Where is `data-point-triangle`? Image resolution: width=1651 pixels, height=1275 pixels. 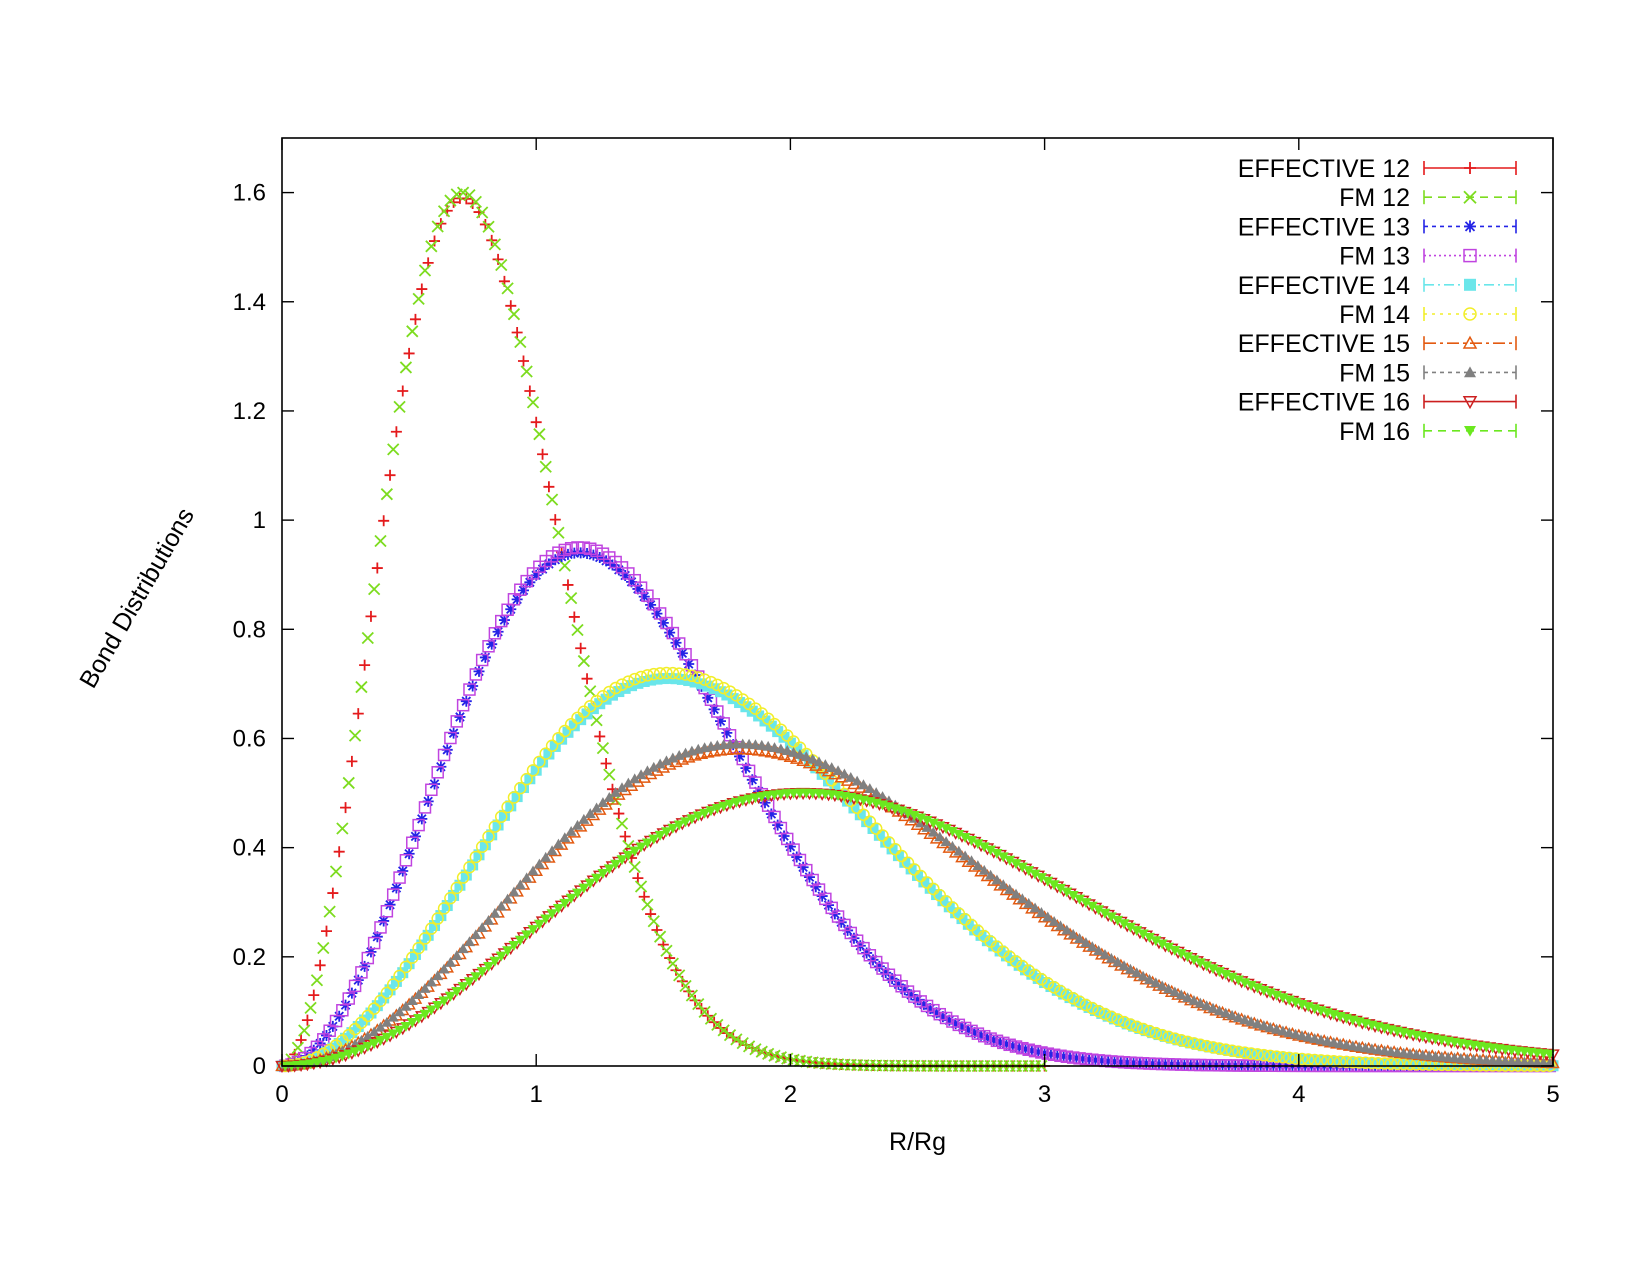 data-point-triangle is located at coordinates (739, 748).